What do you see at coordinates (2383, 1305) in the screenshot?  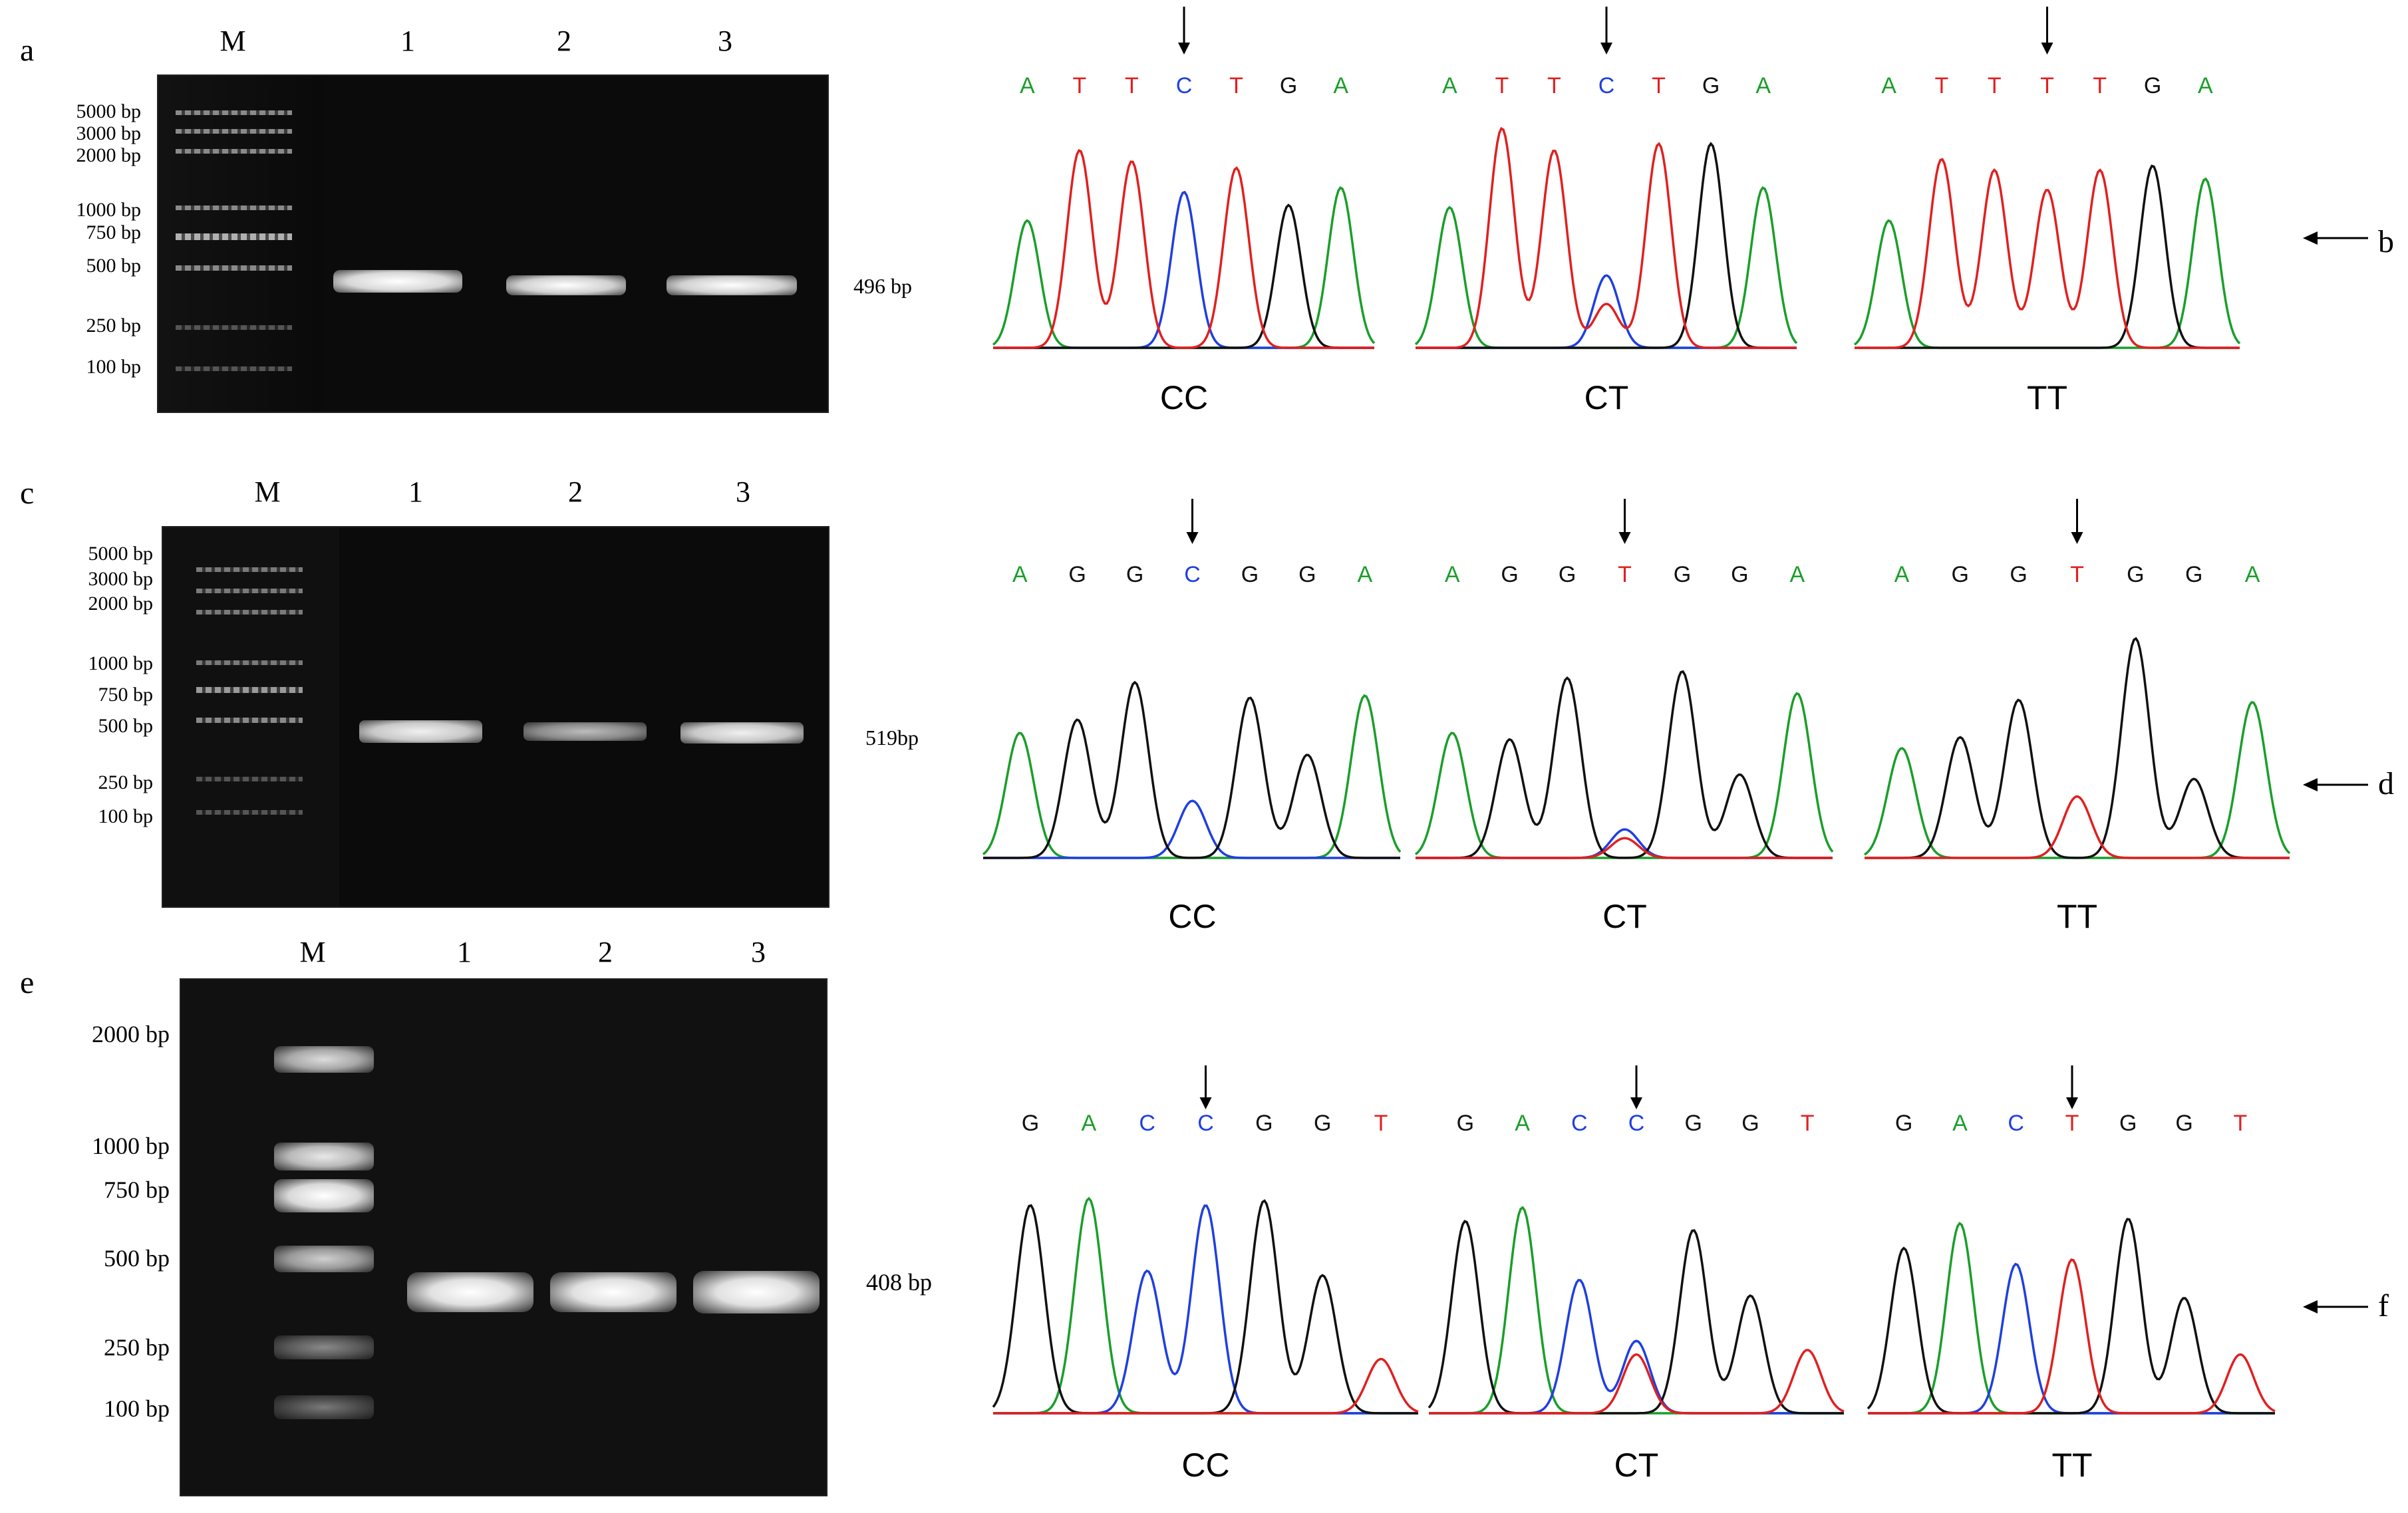 I see `panel-label-f: f` at bounding box center [2383, 1305].